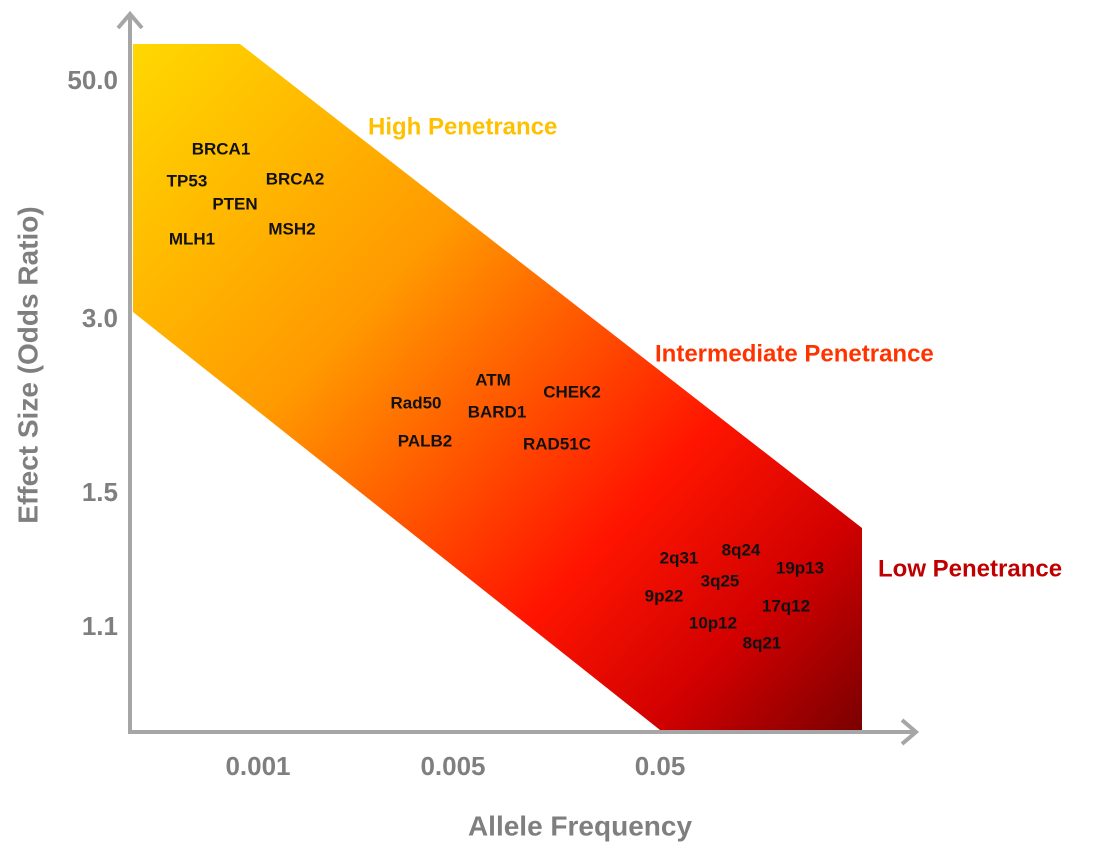 Image resolution: width=1101 pixels, height=845 pixels. I want to click on x-arrow, so click(910, 732).